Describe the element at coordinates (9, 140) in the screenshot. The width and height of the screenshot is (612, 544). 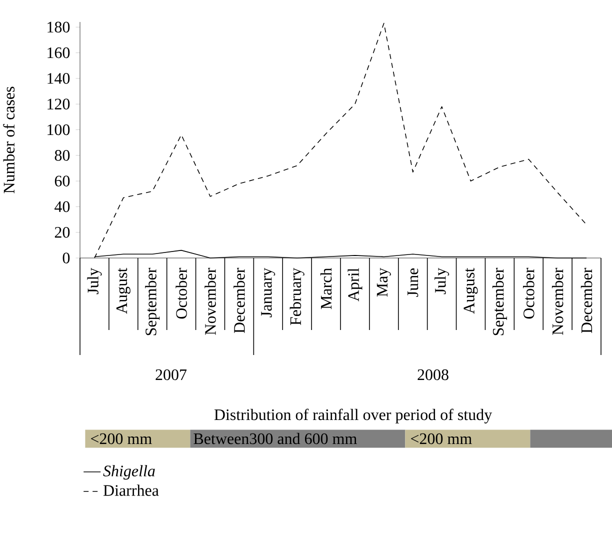
I see `y-axis-title: Number of cases` at that location.